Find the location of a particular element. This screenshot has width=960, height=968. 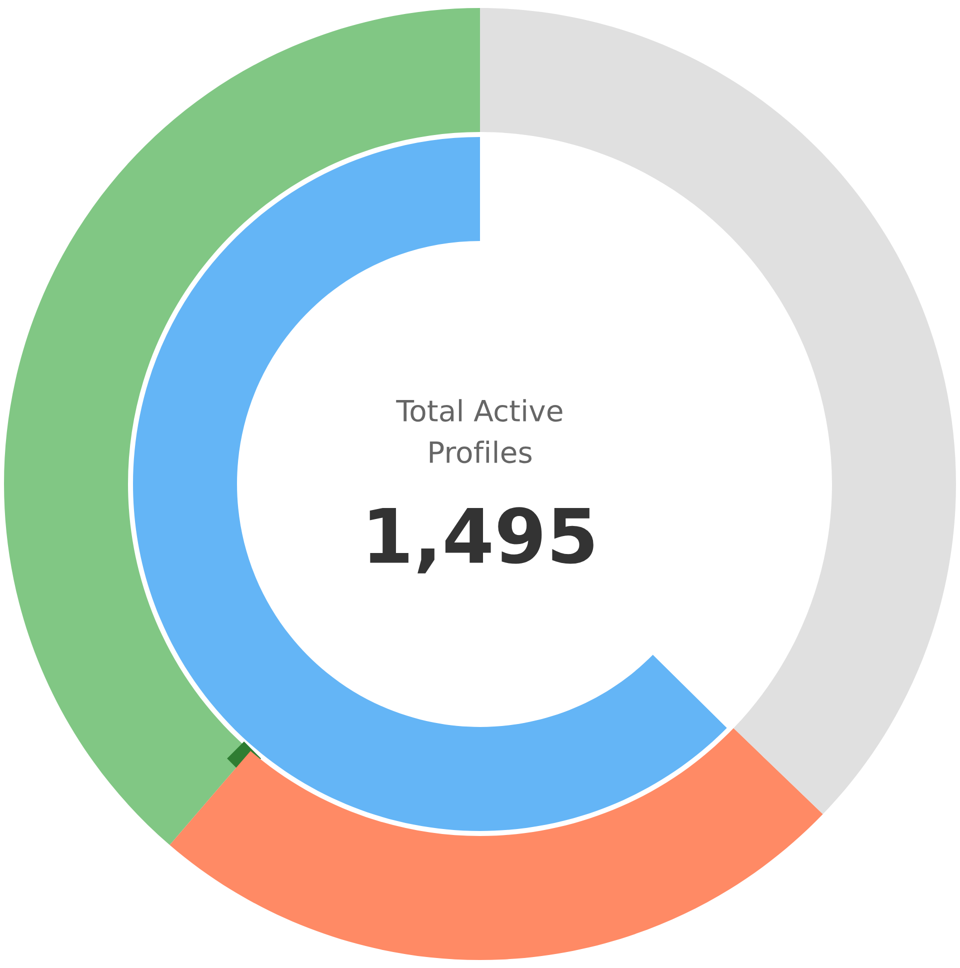

text: Total Active Profiles is located at coordinates (479, 431).